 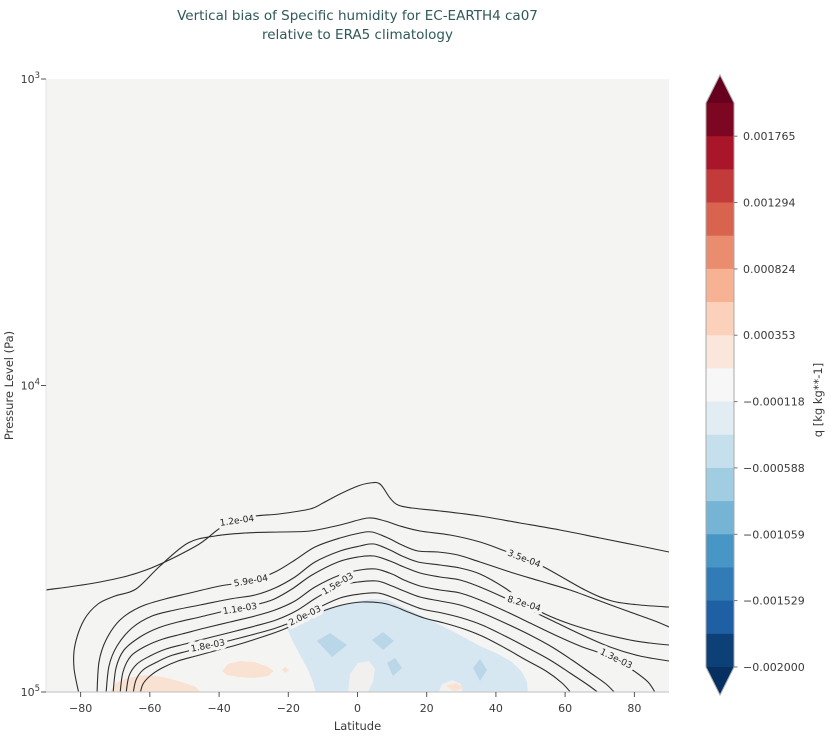 I want to click on colorbar-tick-label: −0.002000, so click(x=774, y=667).